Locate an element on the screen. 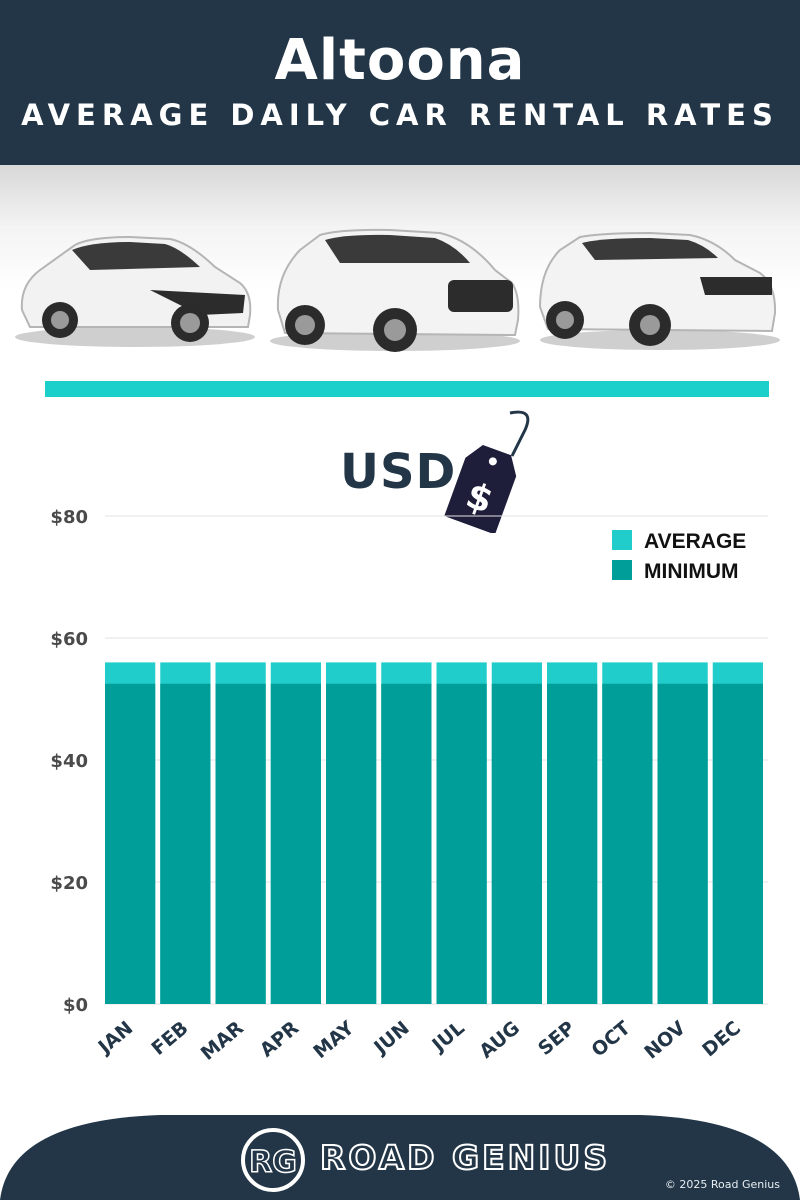 The height and width of the screenshot is (1200, 800). brand-logo-icon is located at coordinates (273, 1160).